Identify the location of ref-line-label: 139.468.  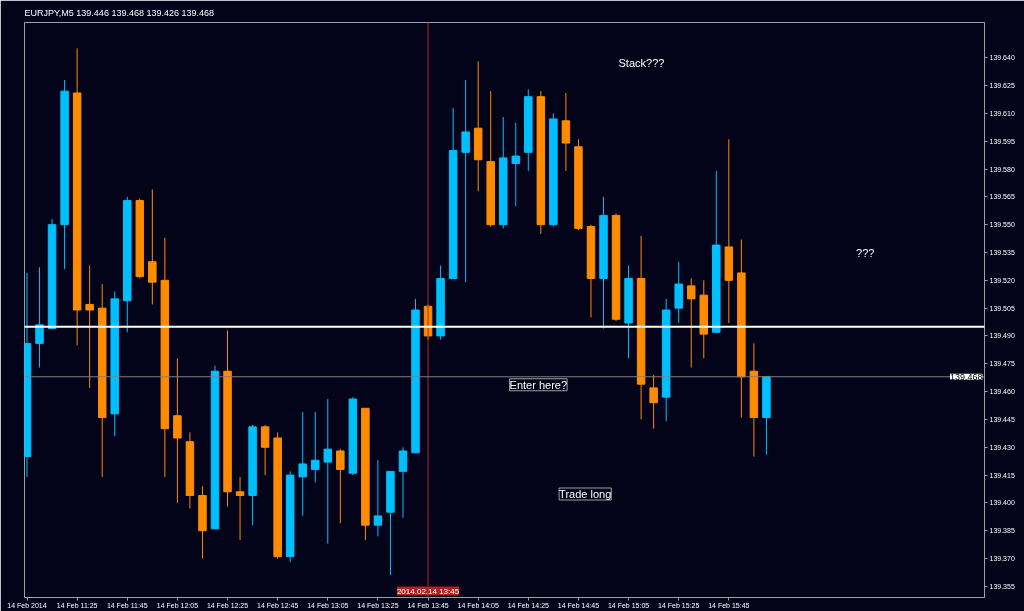
(966, 376).